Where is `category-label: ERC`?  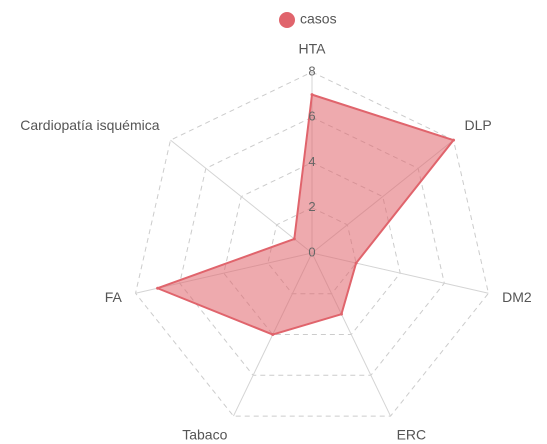 category-label: ERC is located at coordinates (412, 435).